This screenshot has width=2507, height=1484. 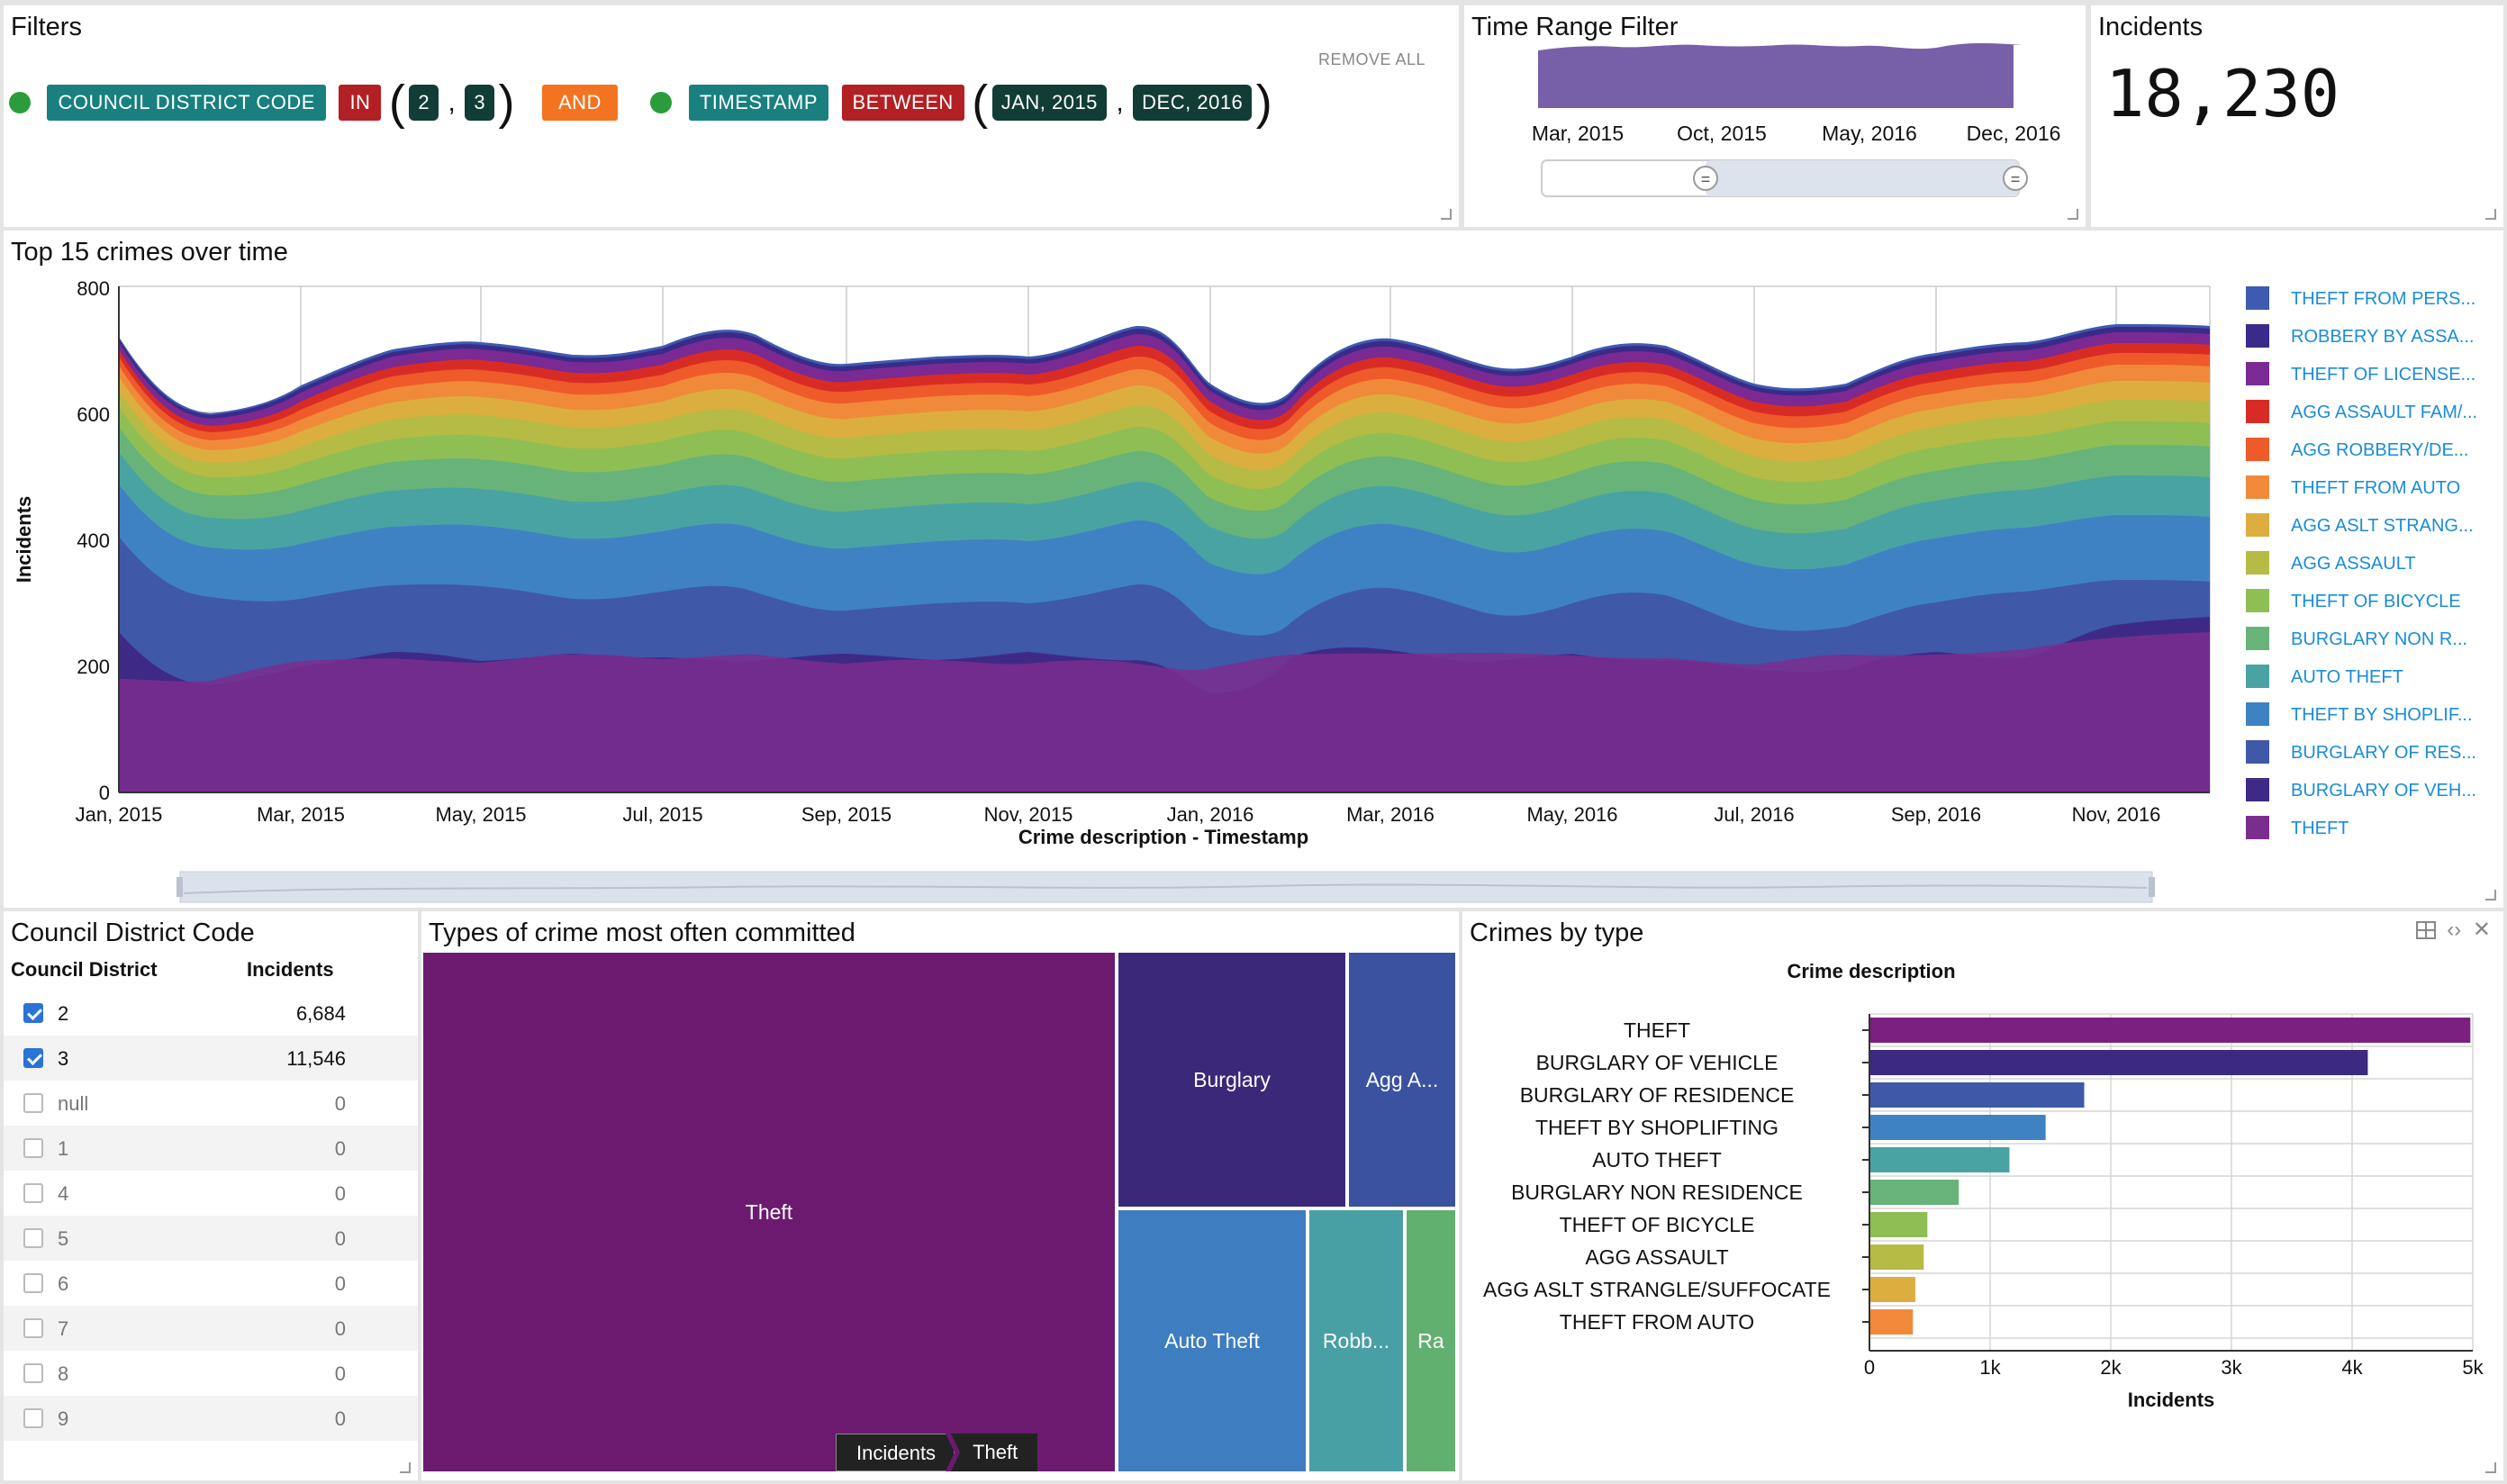 What do you see at coordinates (1657, 1290) in the screenshot?
I see `category-label: AGG ASLT STRANGLE/SUFFOCATE` at bounding box center [1657, 1290].